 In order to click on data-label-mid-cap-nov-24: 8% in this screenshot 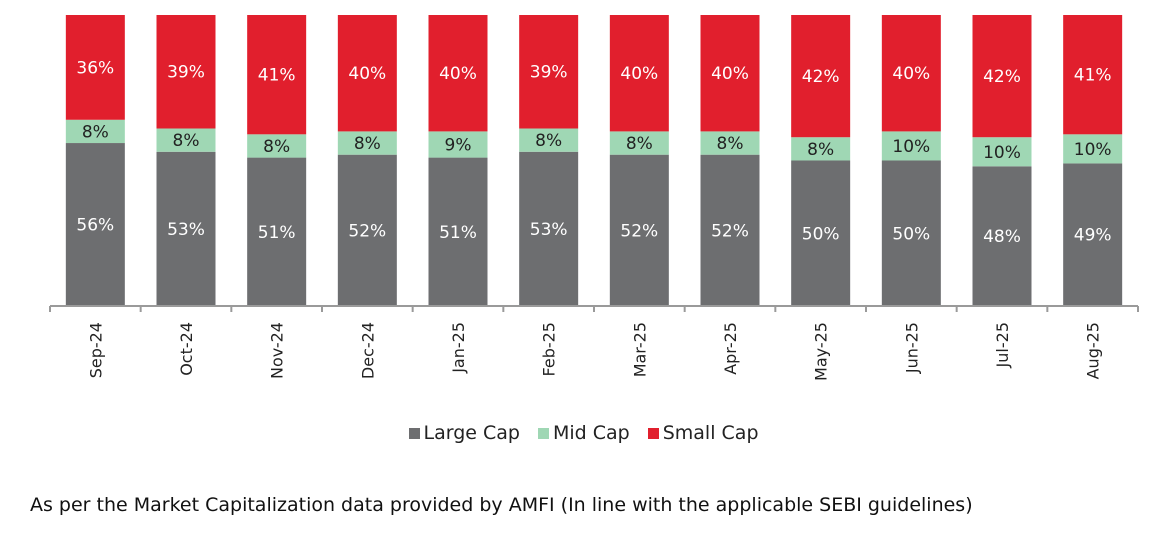, I will do `click(276, 147)`.